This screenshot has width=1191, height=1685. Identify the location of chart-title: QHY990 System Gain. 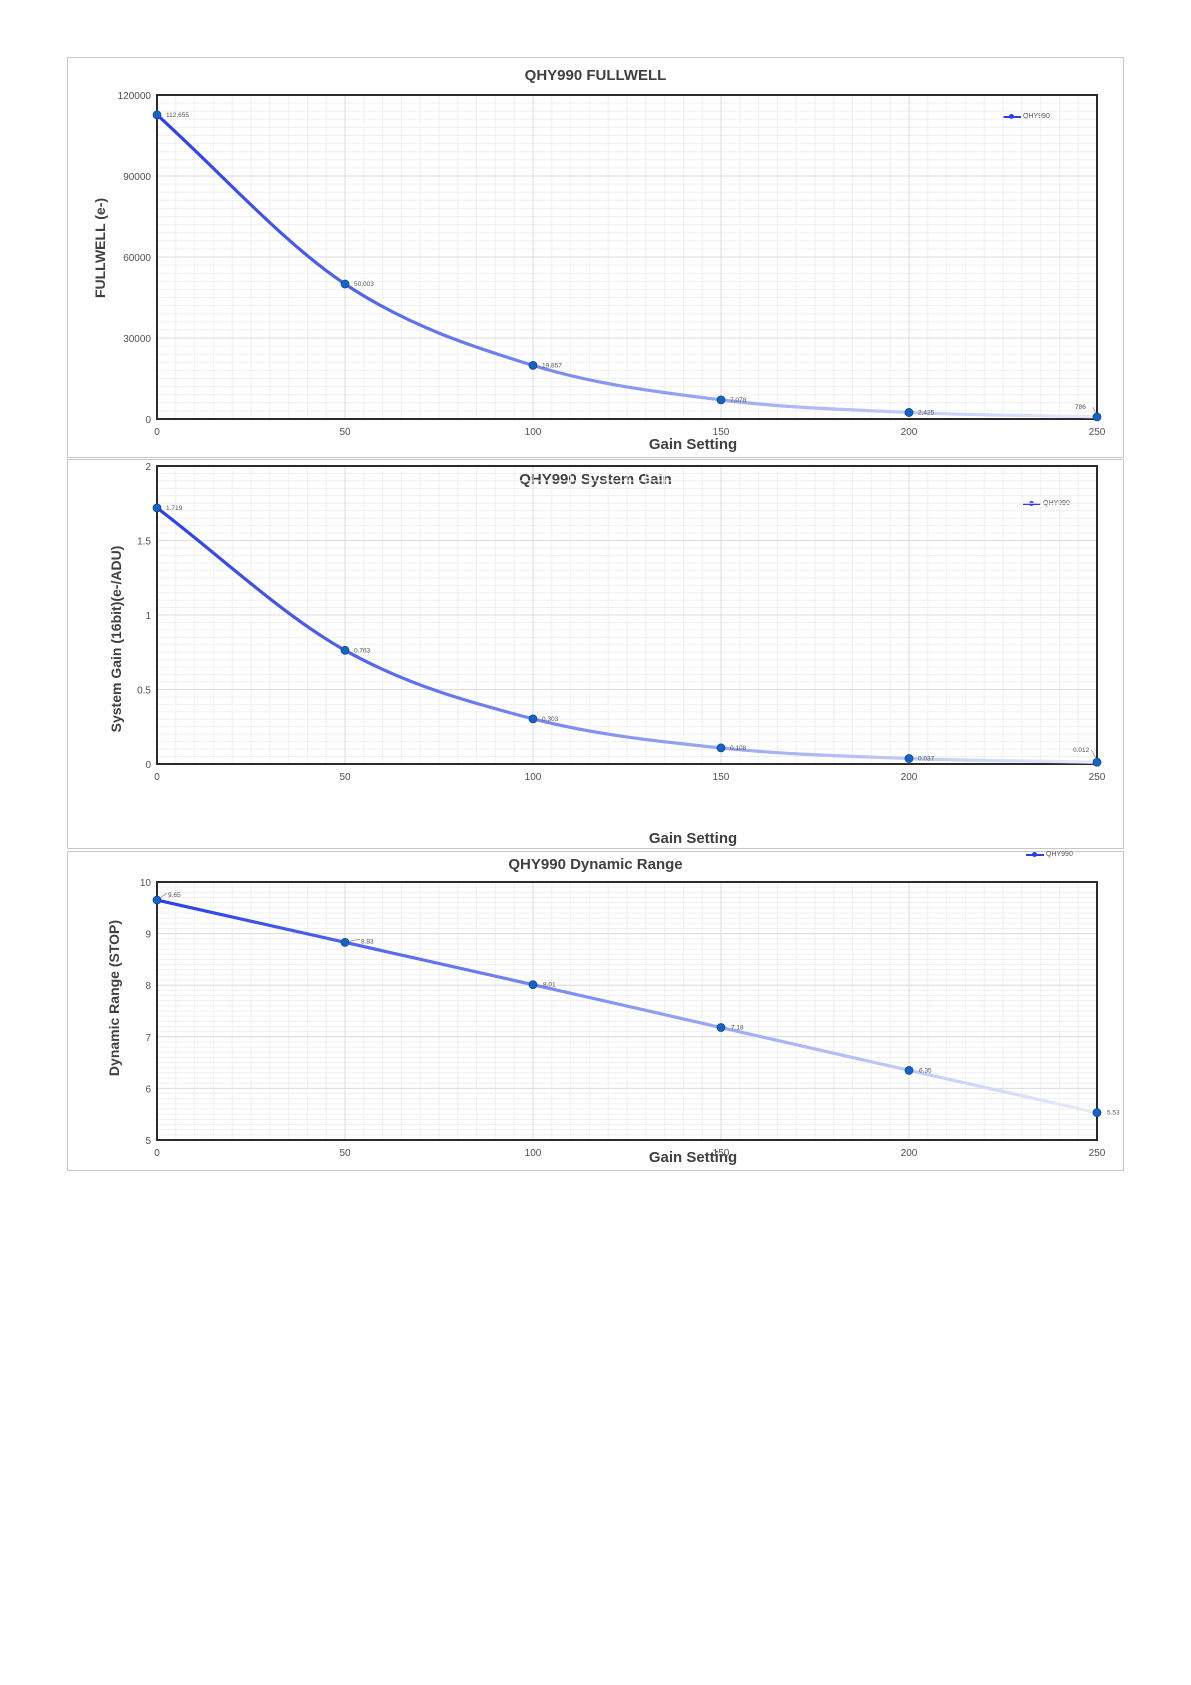
(595, 479).